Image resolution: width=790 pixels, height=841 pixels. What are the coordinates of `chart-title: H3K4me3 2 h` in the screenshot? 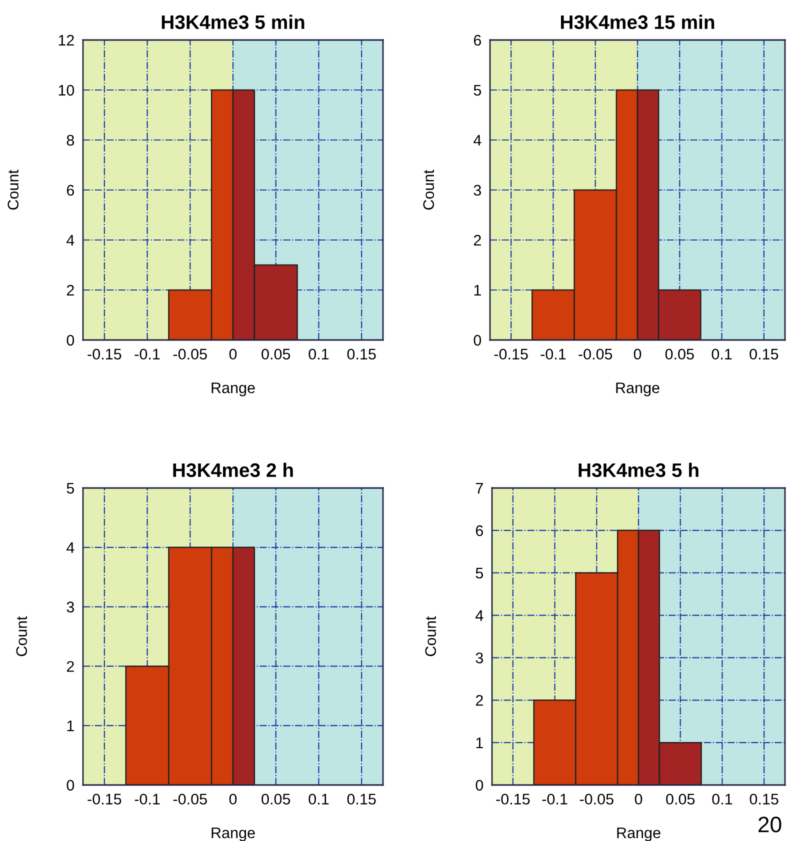 It's located at (233, 470).